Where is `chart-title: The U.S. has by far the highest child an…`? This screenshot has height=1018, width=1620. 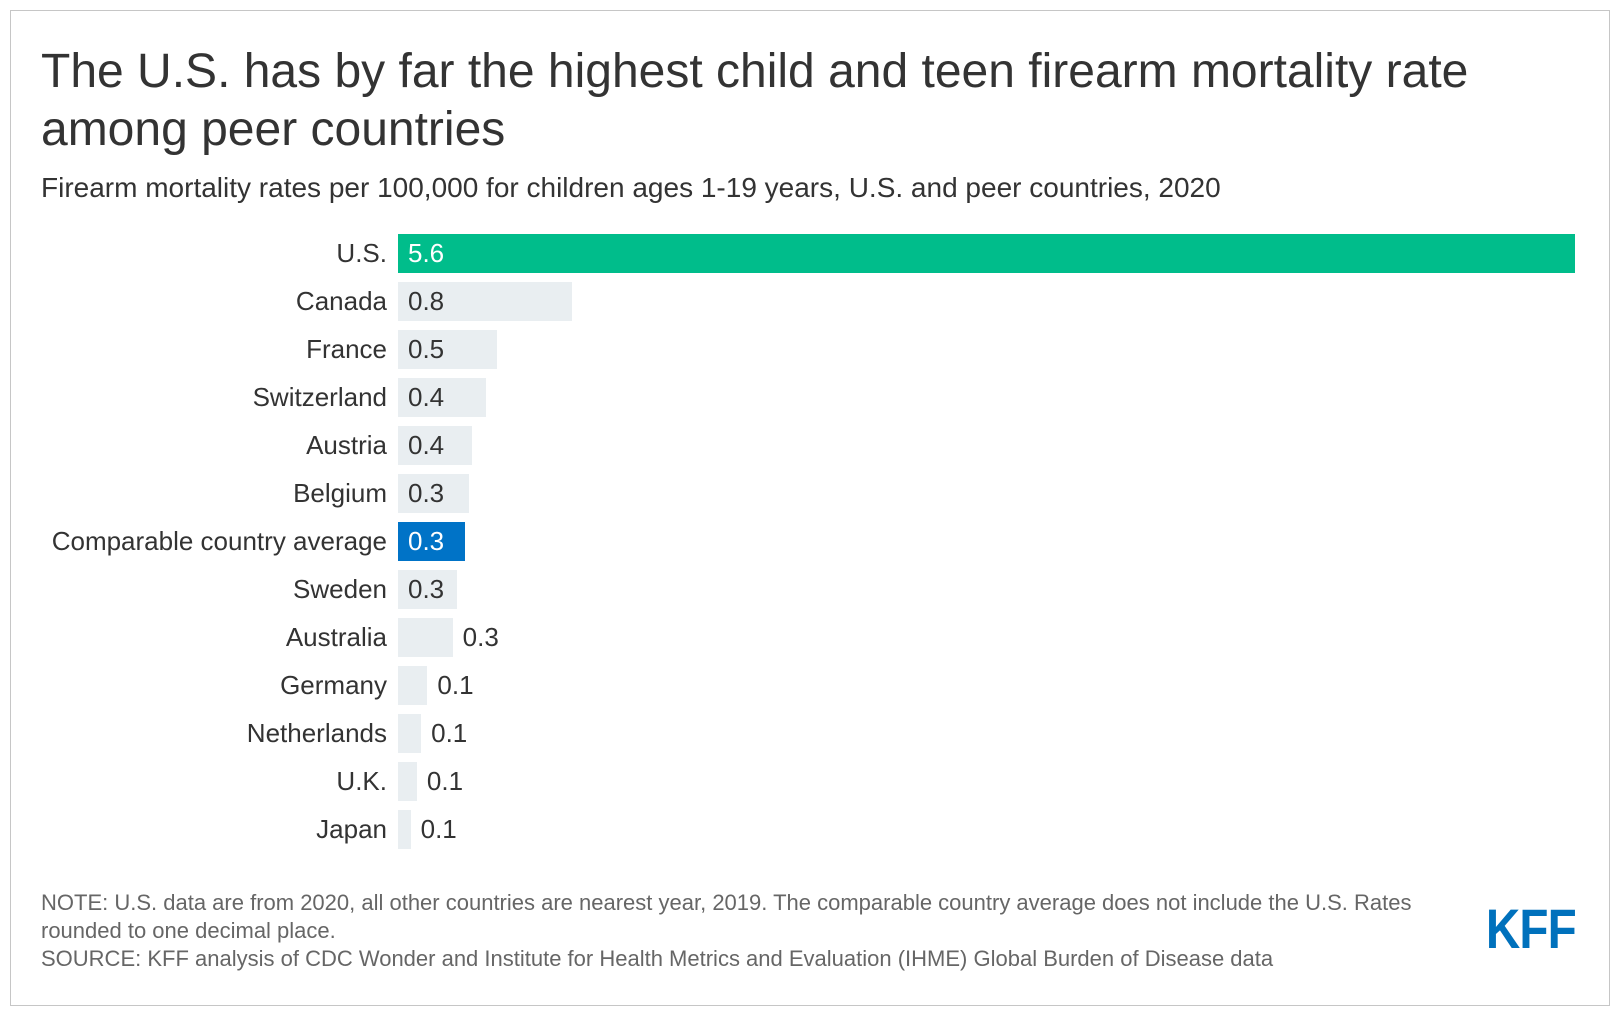 chart-title: The U.S. has by far the highest child an… is located at coordinates (755, 100).